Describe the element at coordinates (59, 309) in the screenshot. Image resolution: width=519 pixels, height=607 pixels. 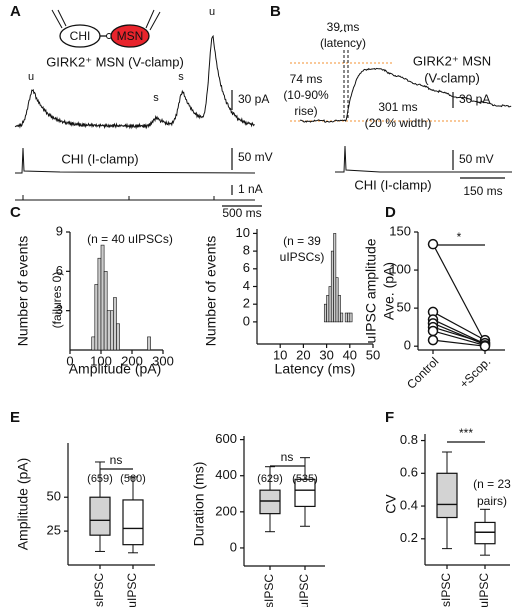
I see `y-tick-label: 3` at that location.